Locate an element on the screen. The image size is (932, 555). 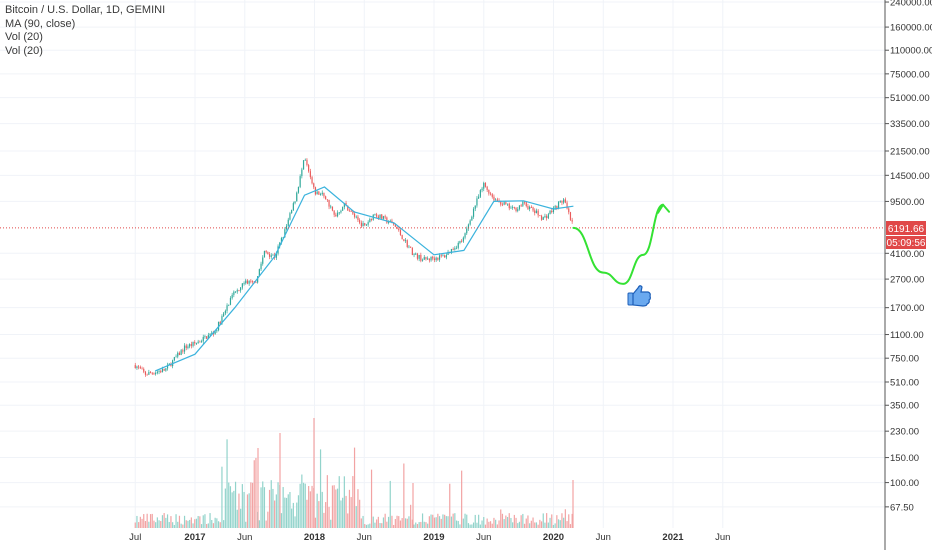
x-tick-label: 2021 is located at coordinates (673, 537).